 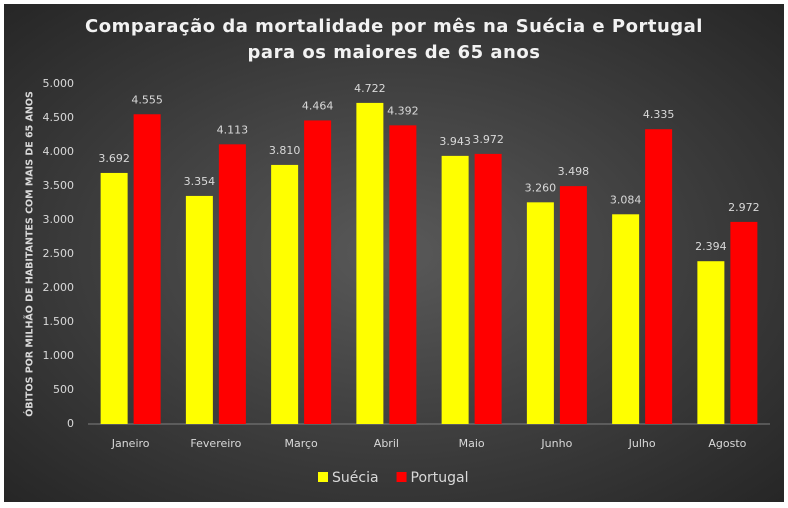 What do you see at coordinates (455, 141) in the screenshot?
I see `value-label: 3.943` at bounding box center [455, 141].